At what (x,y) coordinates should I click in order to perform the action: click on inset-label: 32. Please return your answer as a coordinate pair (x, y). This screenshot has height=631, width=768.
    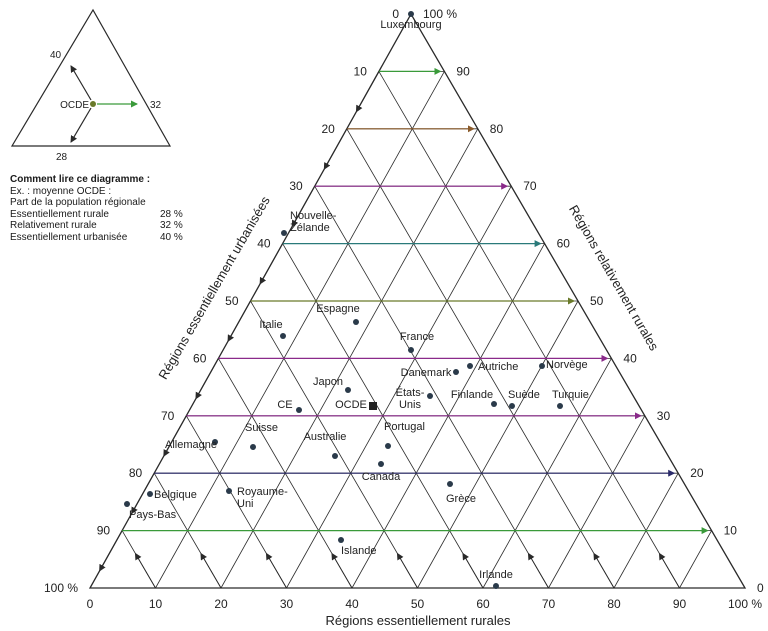
    Looking at the image, I should click on (156, 105).